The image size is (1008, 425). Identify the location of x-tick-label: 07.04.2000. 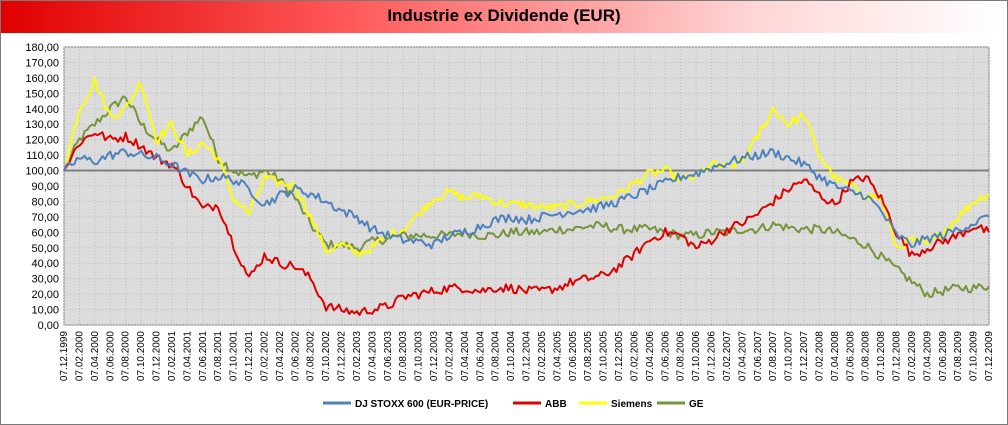
(95, 356).